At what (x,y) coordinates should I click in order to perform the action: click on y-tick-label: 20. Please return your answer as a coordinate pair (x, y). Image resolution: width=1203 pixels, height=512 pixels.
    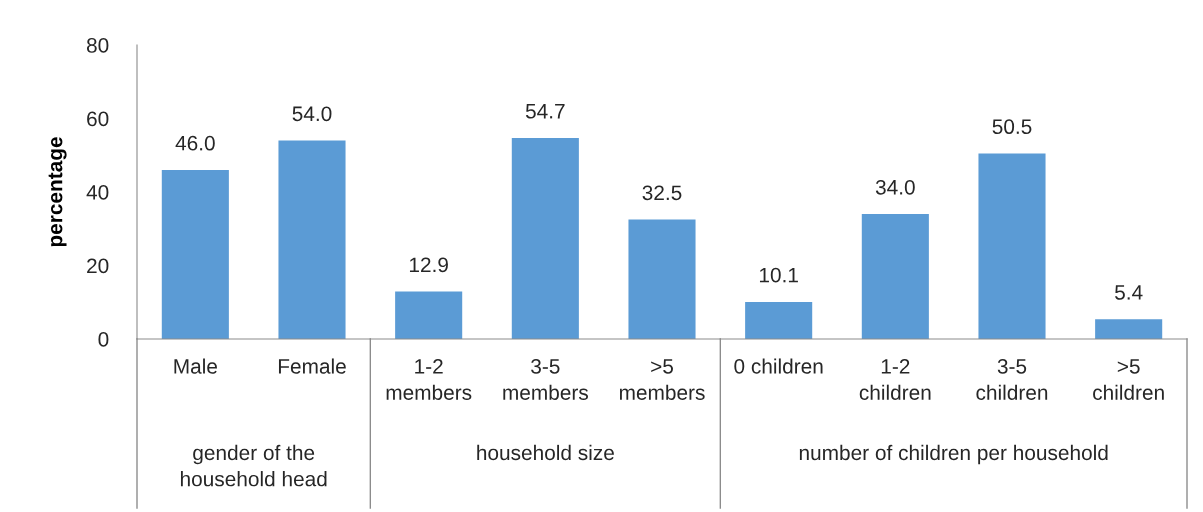
    Looking at the image, I should click on (98, 266).